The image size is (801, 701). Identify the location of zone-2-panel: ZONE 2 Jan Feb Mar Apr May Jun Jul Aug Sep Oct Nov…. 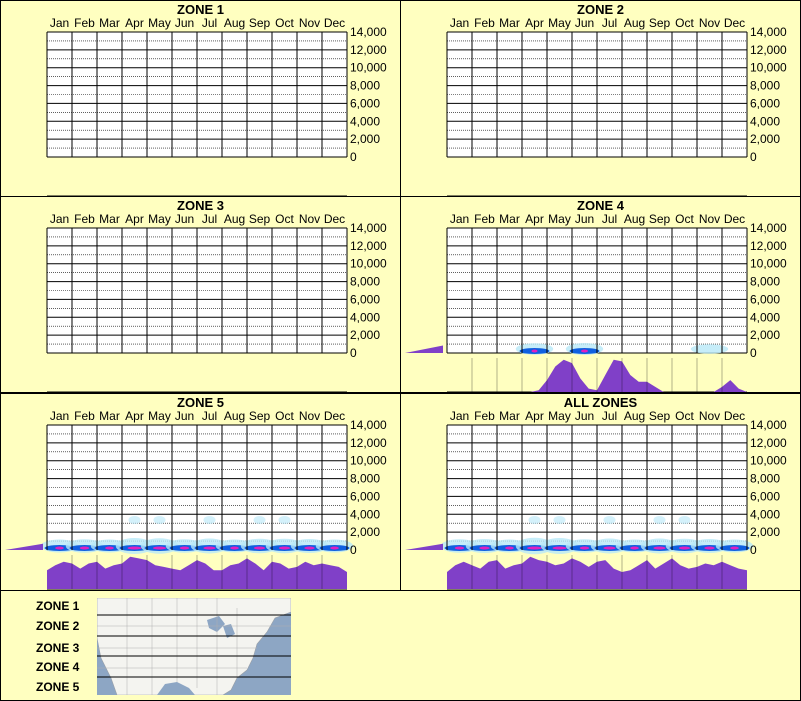
(600, 98).